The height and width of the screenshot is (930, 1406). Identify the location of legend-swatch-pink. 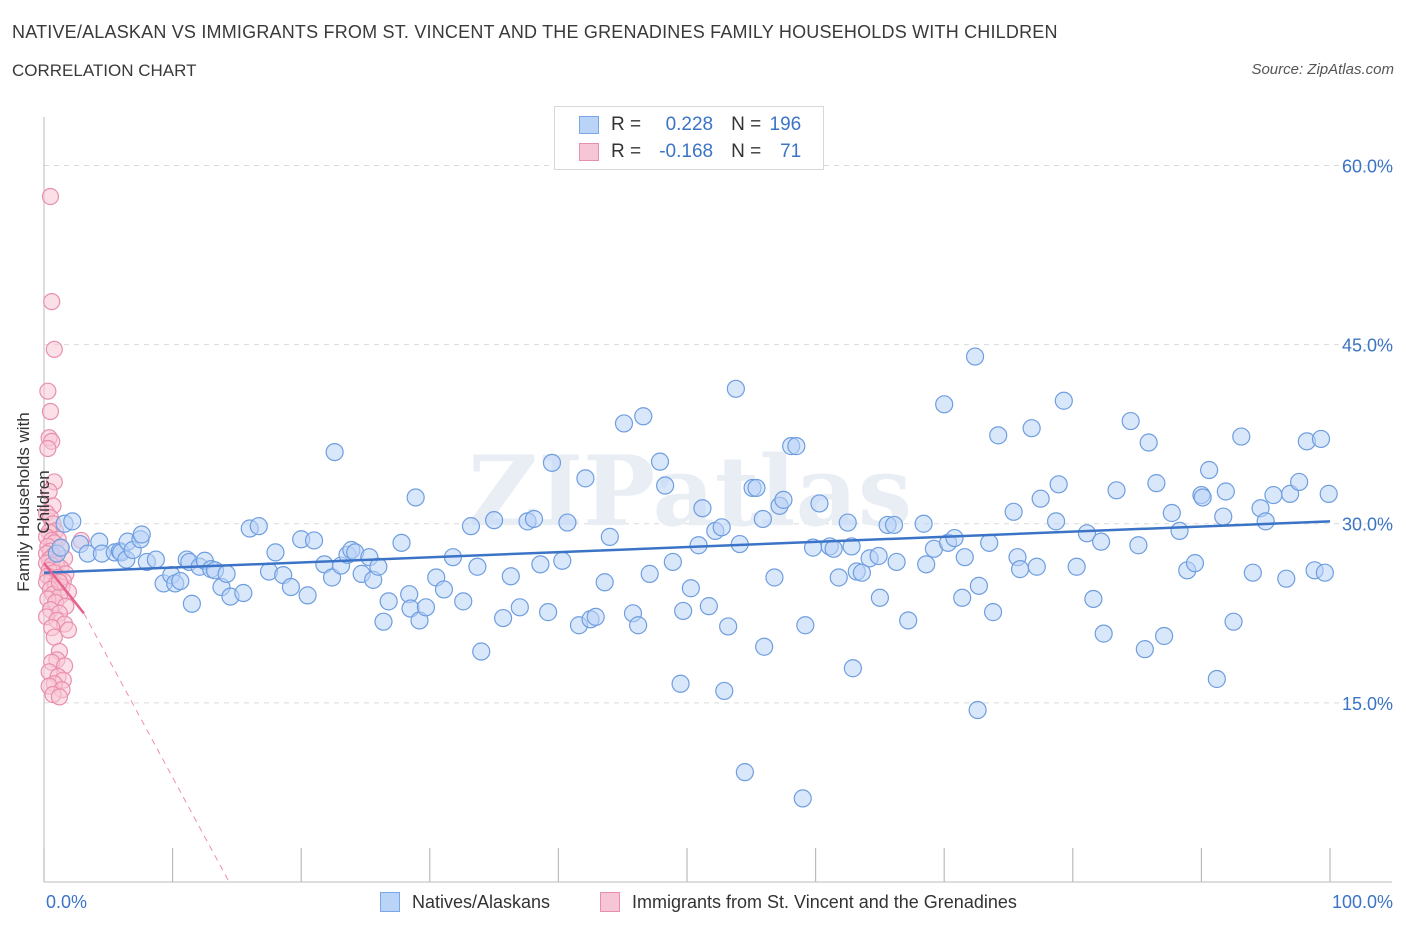
(589, 152).